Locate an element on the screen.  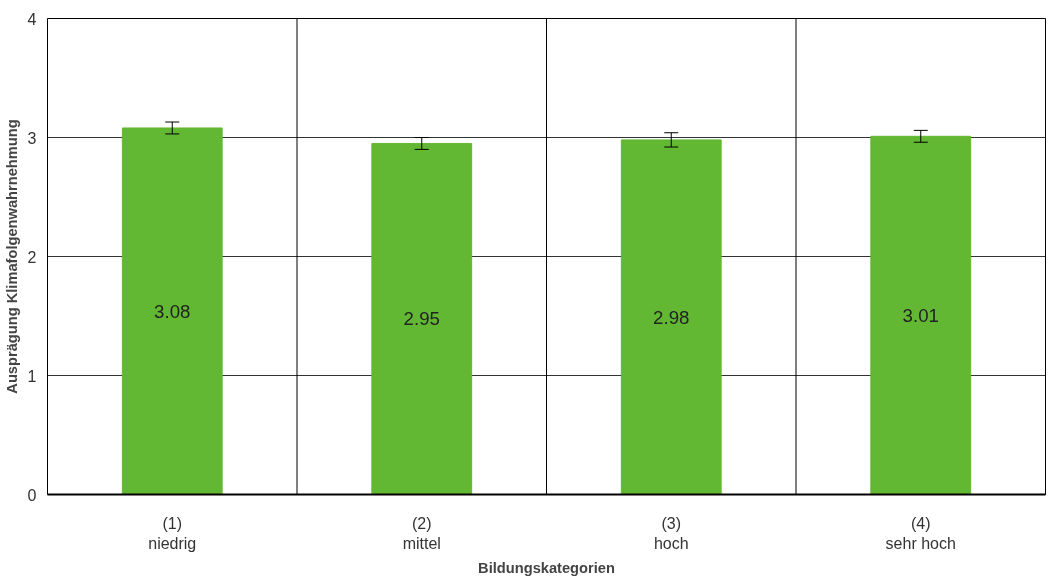
y-axis-title: Ausprägung Klimafolgenwahrnehmung is located at coordinates (11, 256).